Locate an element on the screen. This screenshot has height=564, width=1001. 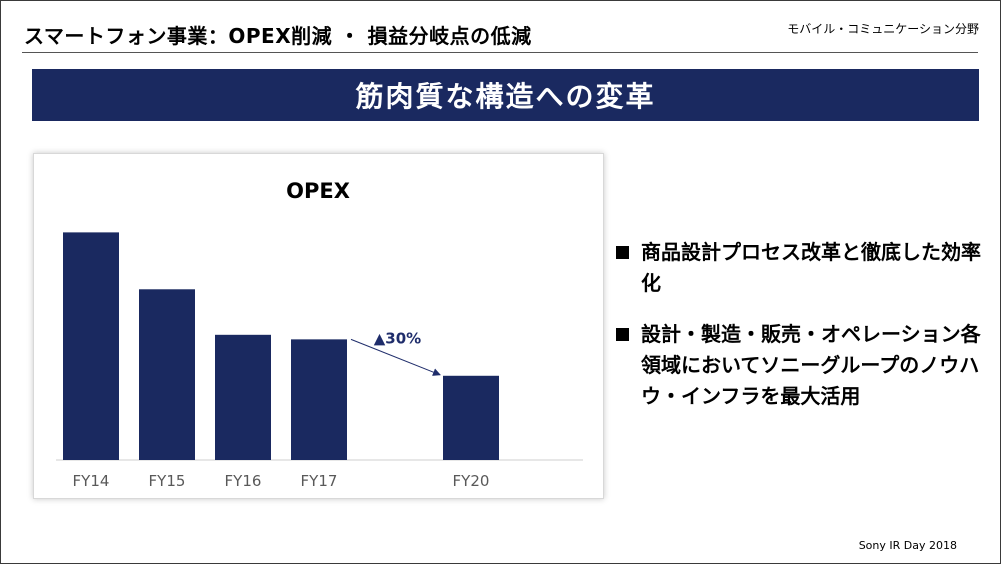
bar-fy17 is located at coordinates (319, 399).